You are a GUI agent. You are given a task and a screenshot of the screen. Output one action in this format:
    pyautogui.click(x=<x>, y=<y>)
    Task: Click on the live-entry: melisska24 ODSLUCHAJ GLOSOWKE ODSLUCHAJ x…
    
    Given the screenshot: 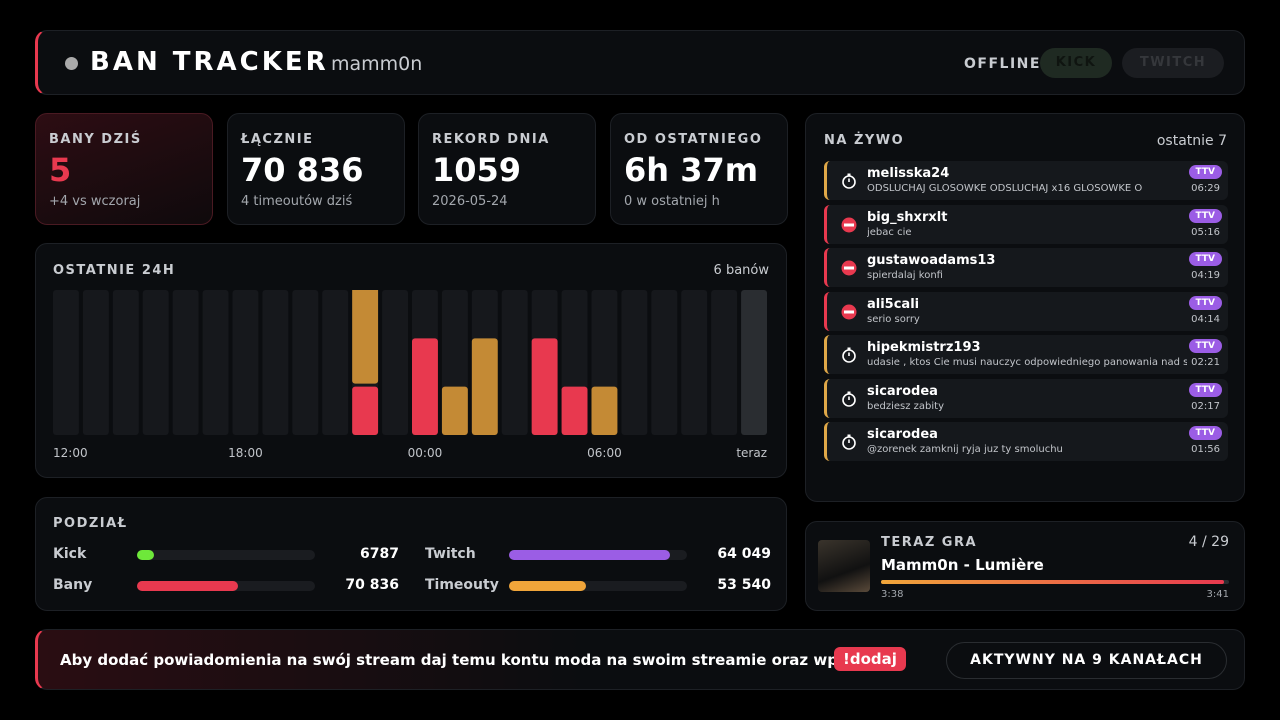 What is the action you would take?
    pyautogui.click(x=1026, y=180)
    